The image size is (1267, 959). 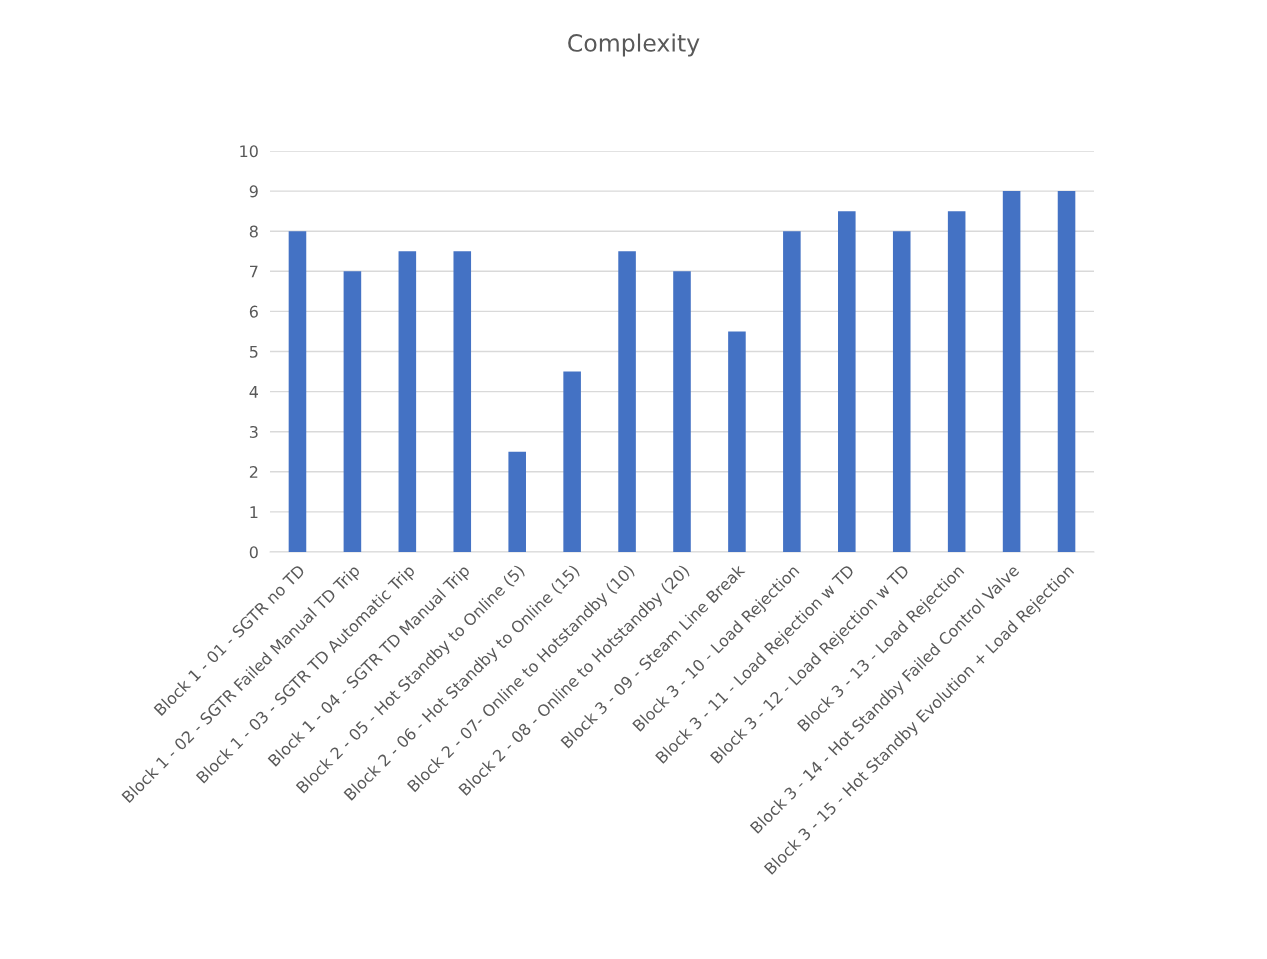 I want to click on y-tick-label: 0, so click(x=253, y=552).